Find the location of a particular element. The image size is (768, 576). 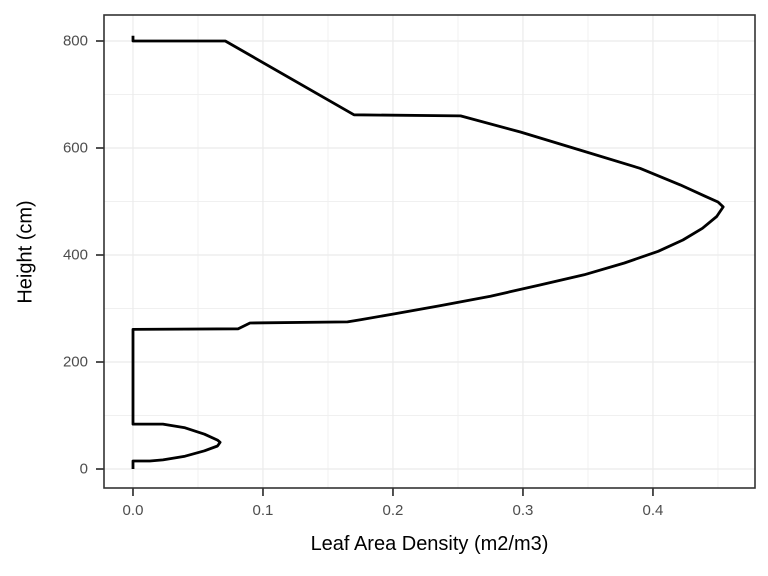

y-axis-title: Height (cm) is located at coordinates (25, 251).